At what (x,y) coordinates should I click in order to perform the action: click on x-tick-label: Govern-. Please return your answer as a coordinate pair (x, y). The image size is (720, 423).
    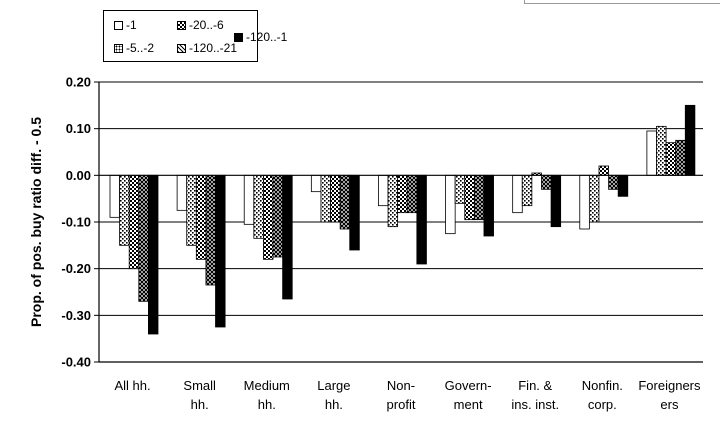
    Looking at the image, I should click on (468, 385).